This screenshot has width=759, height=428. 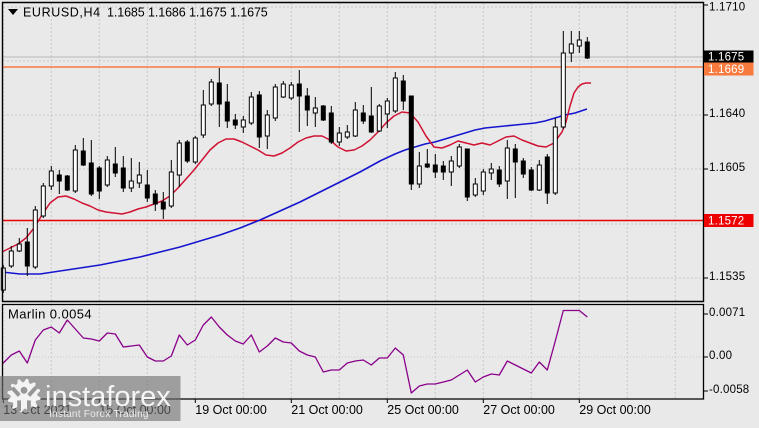 I want to click on svg-text: 0.0071, so click(x=727, y=313).